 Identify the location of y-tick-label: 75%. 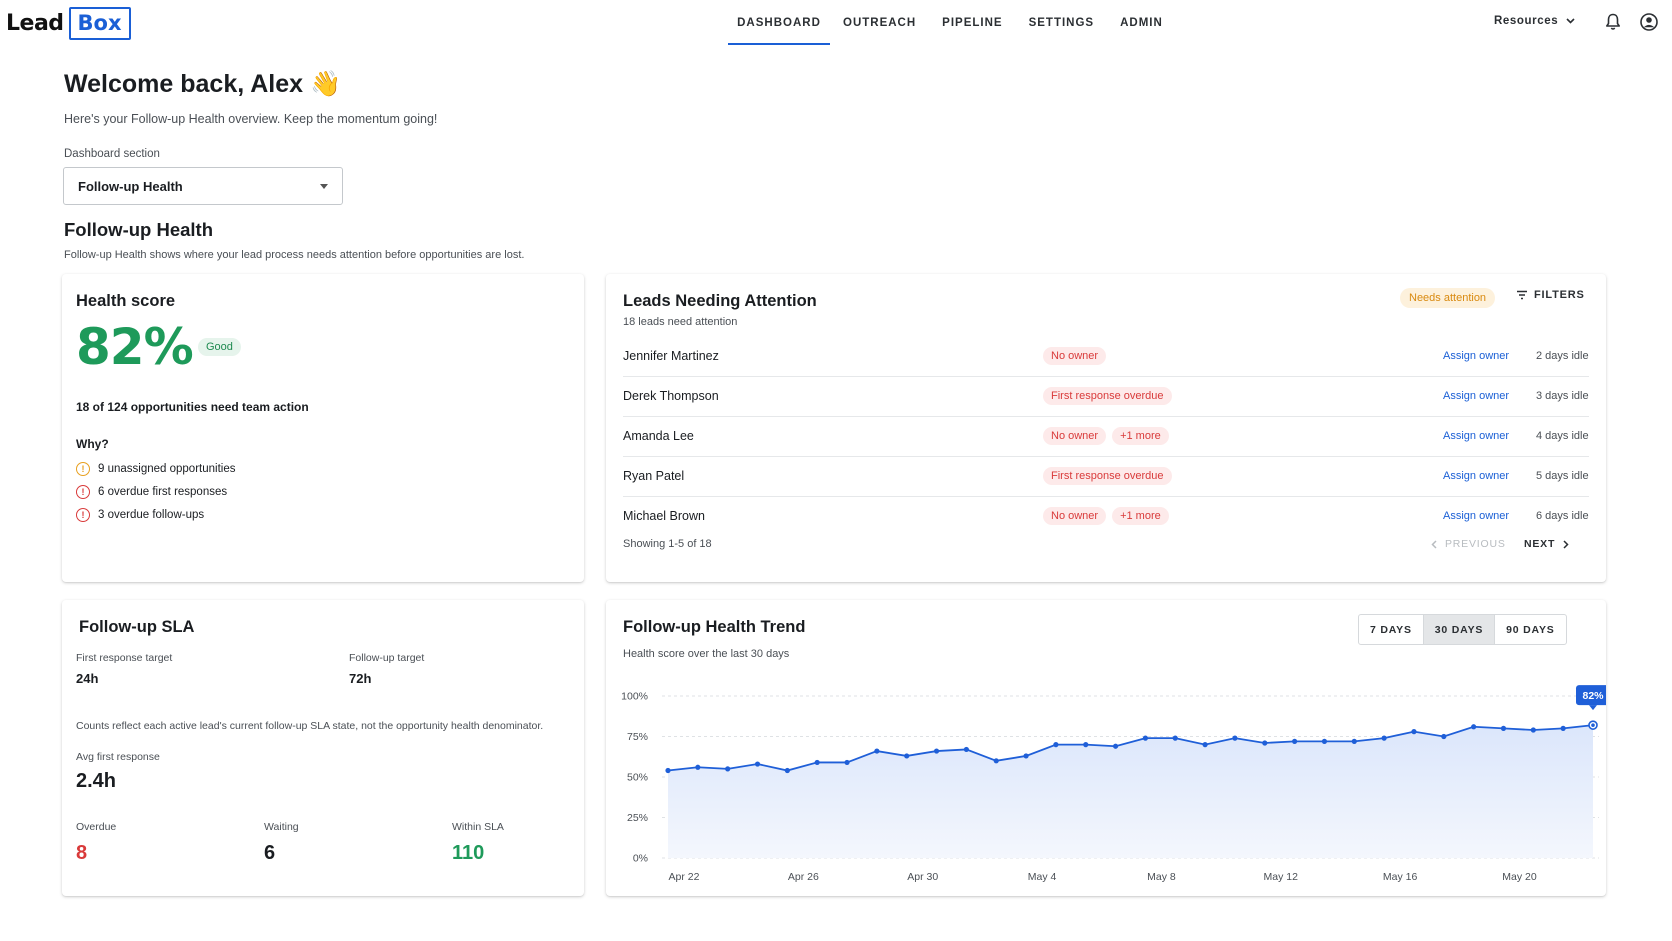
(637, 737).